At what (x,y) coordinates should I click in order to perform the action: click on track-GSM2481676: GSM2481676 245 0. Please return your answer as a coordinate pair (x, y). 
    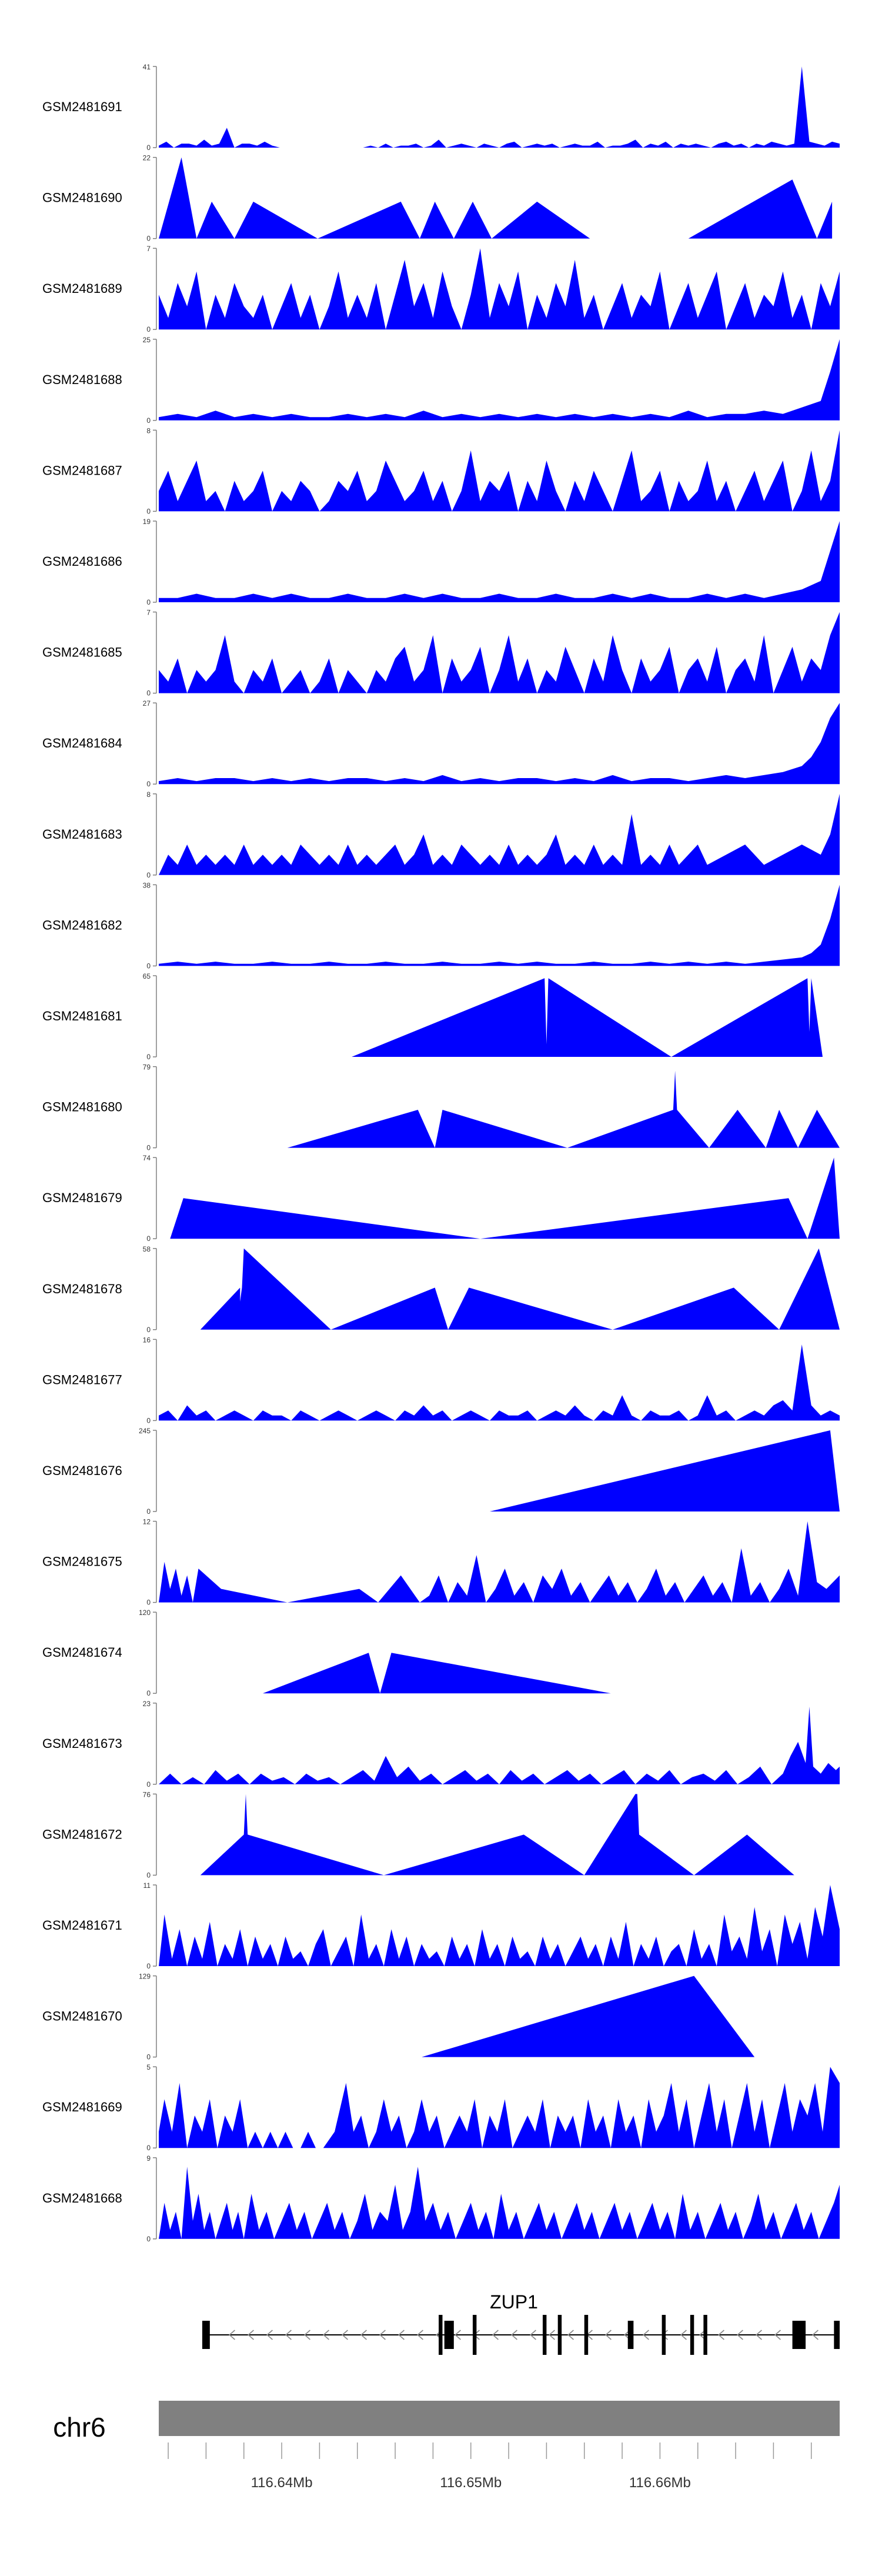
    Looking at the image, I should click on (441, 1471).